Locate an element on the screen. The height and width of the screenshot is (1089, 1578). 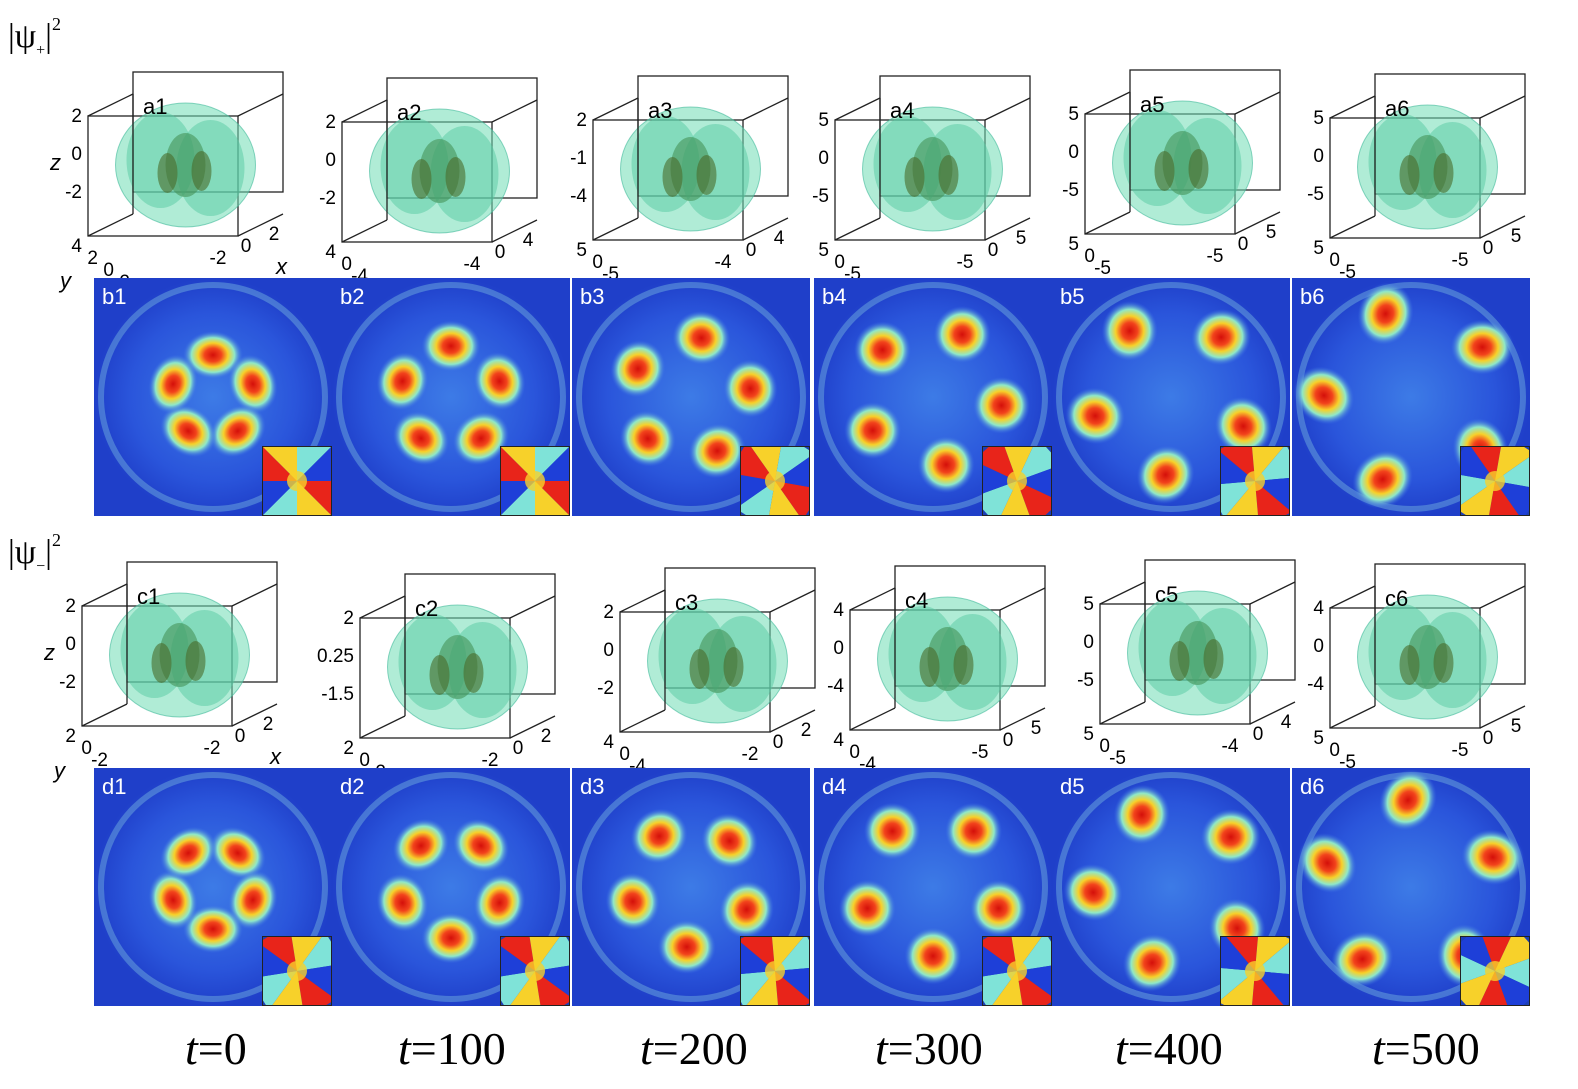
z-tick-a6: -5 is located at coordinates (1315, 194).